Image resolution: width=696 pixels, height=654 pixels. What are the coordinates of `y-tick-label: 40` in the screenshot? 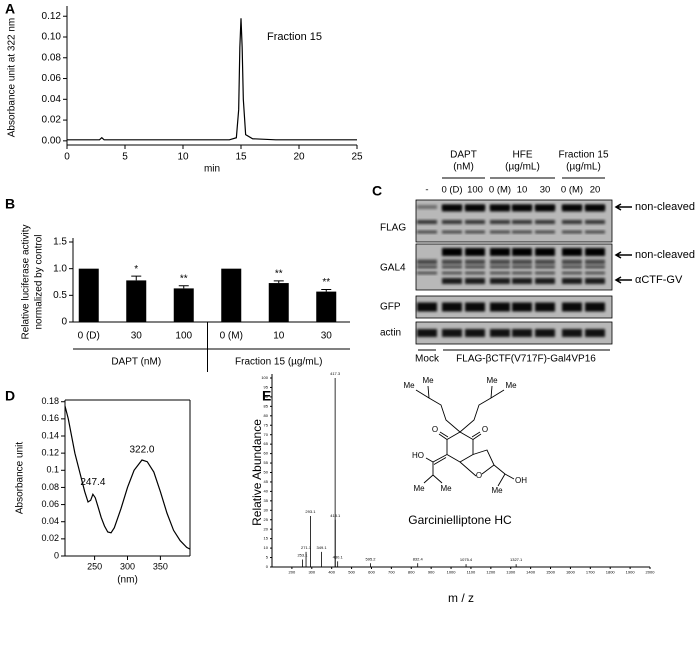 It's located at (266, 490).